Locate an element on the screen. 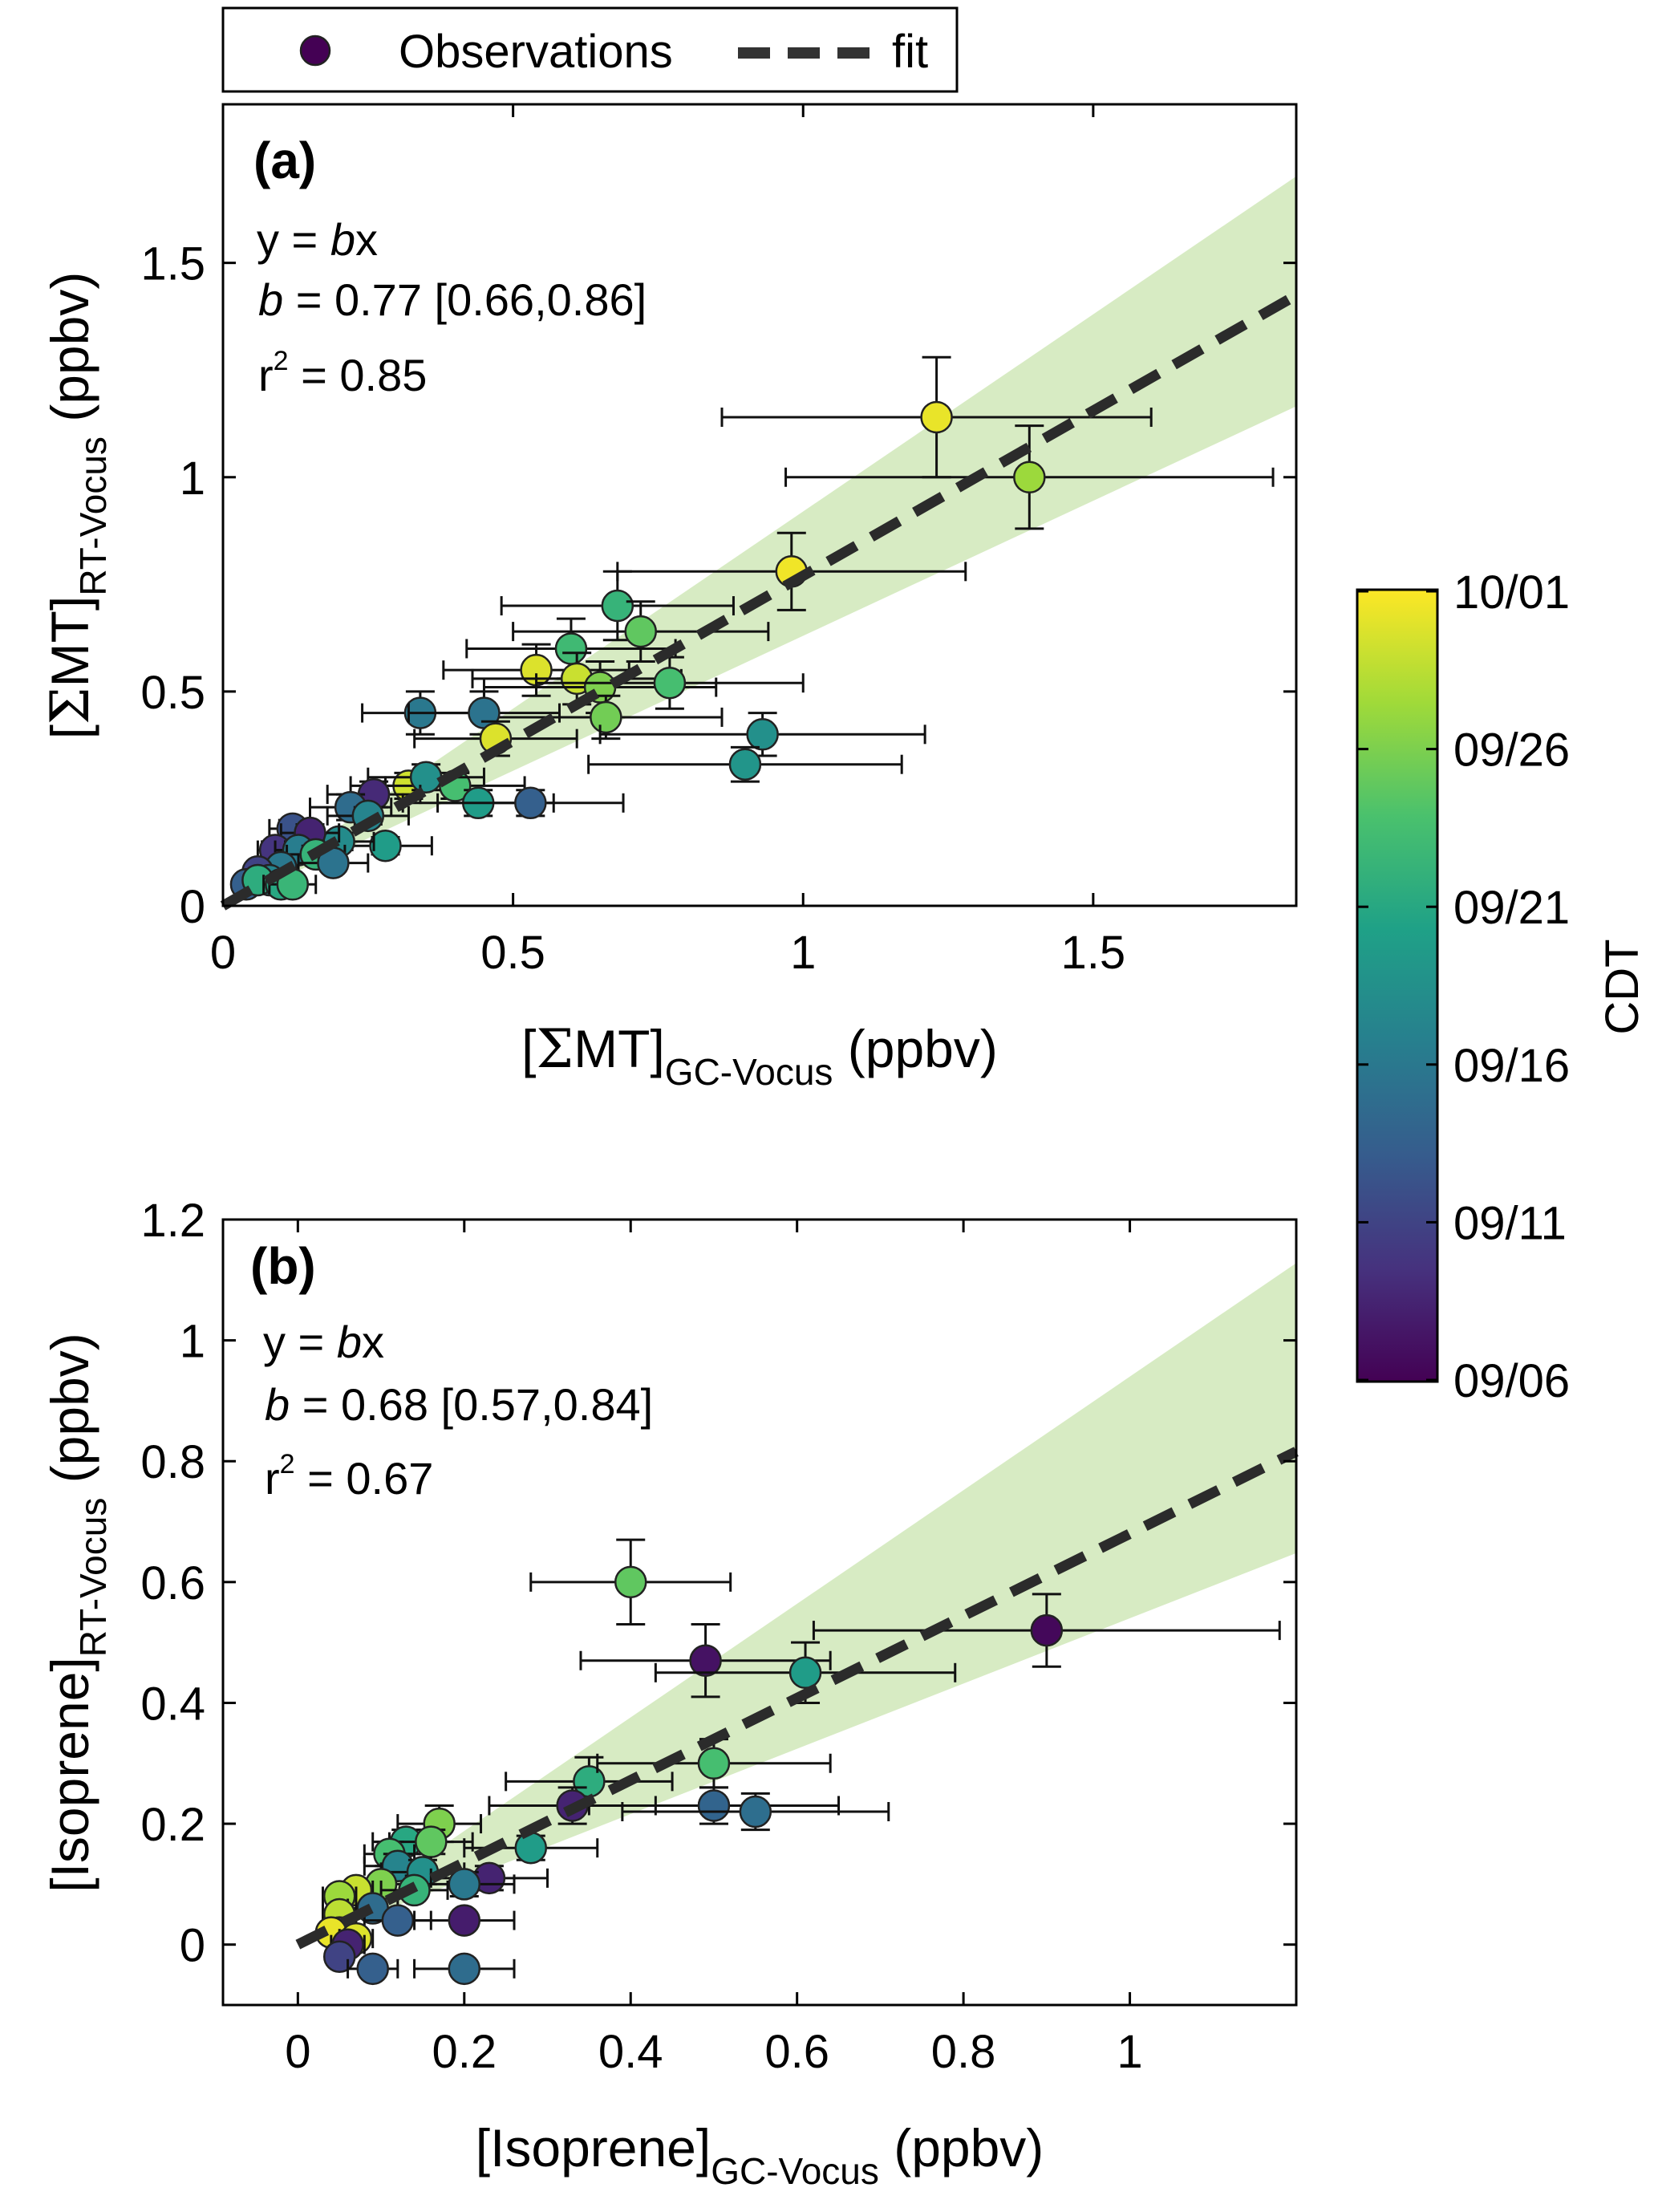 This screenshot has width=1658, height=2212. y-tick-label: 0.4 is located at coordinates (172, 1704).